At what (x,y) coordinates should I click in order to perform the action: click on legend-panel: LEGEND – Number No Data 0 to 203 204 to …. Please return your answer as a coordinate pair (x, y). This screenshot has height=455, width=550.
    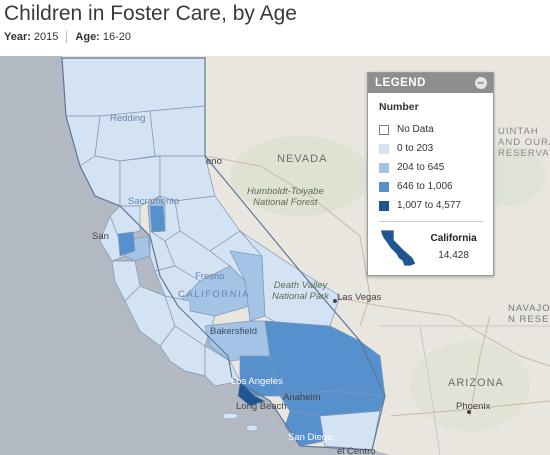
    Looking at the image, I should click on (430, 174).